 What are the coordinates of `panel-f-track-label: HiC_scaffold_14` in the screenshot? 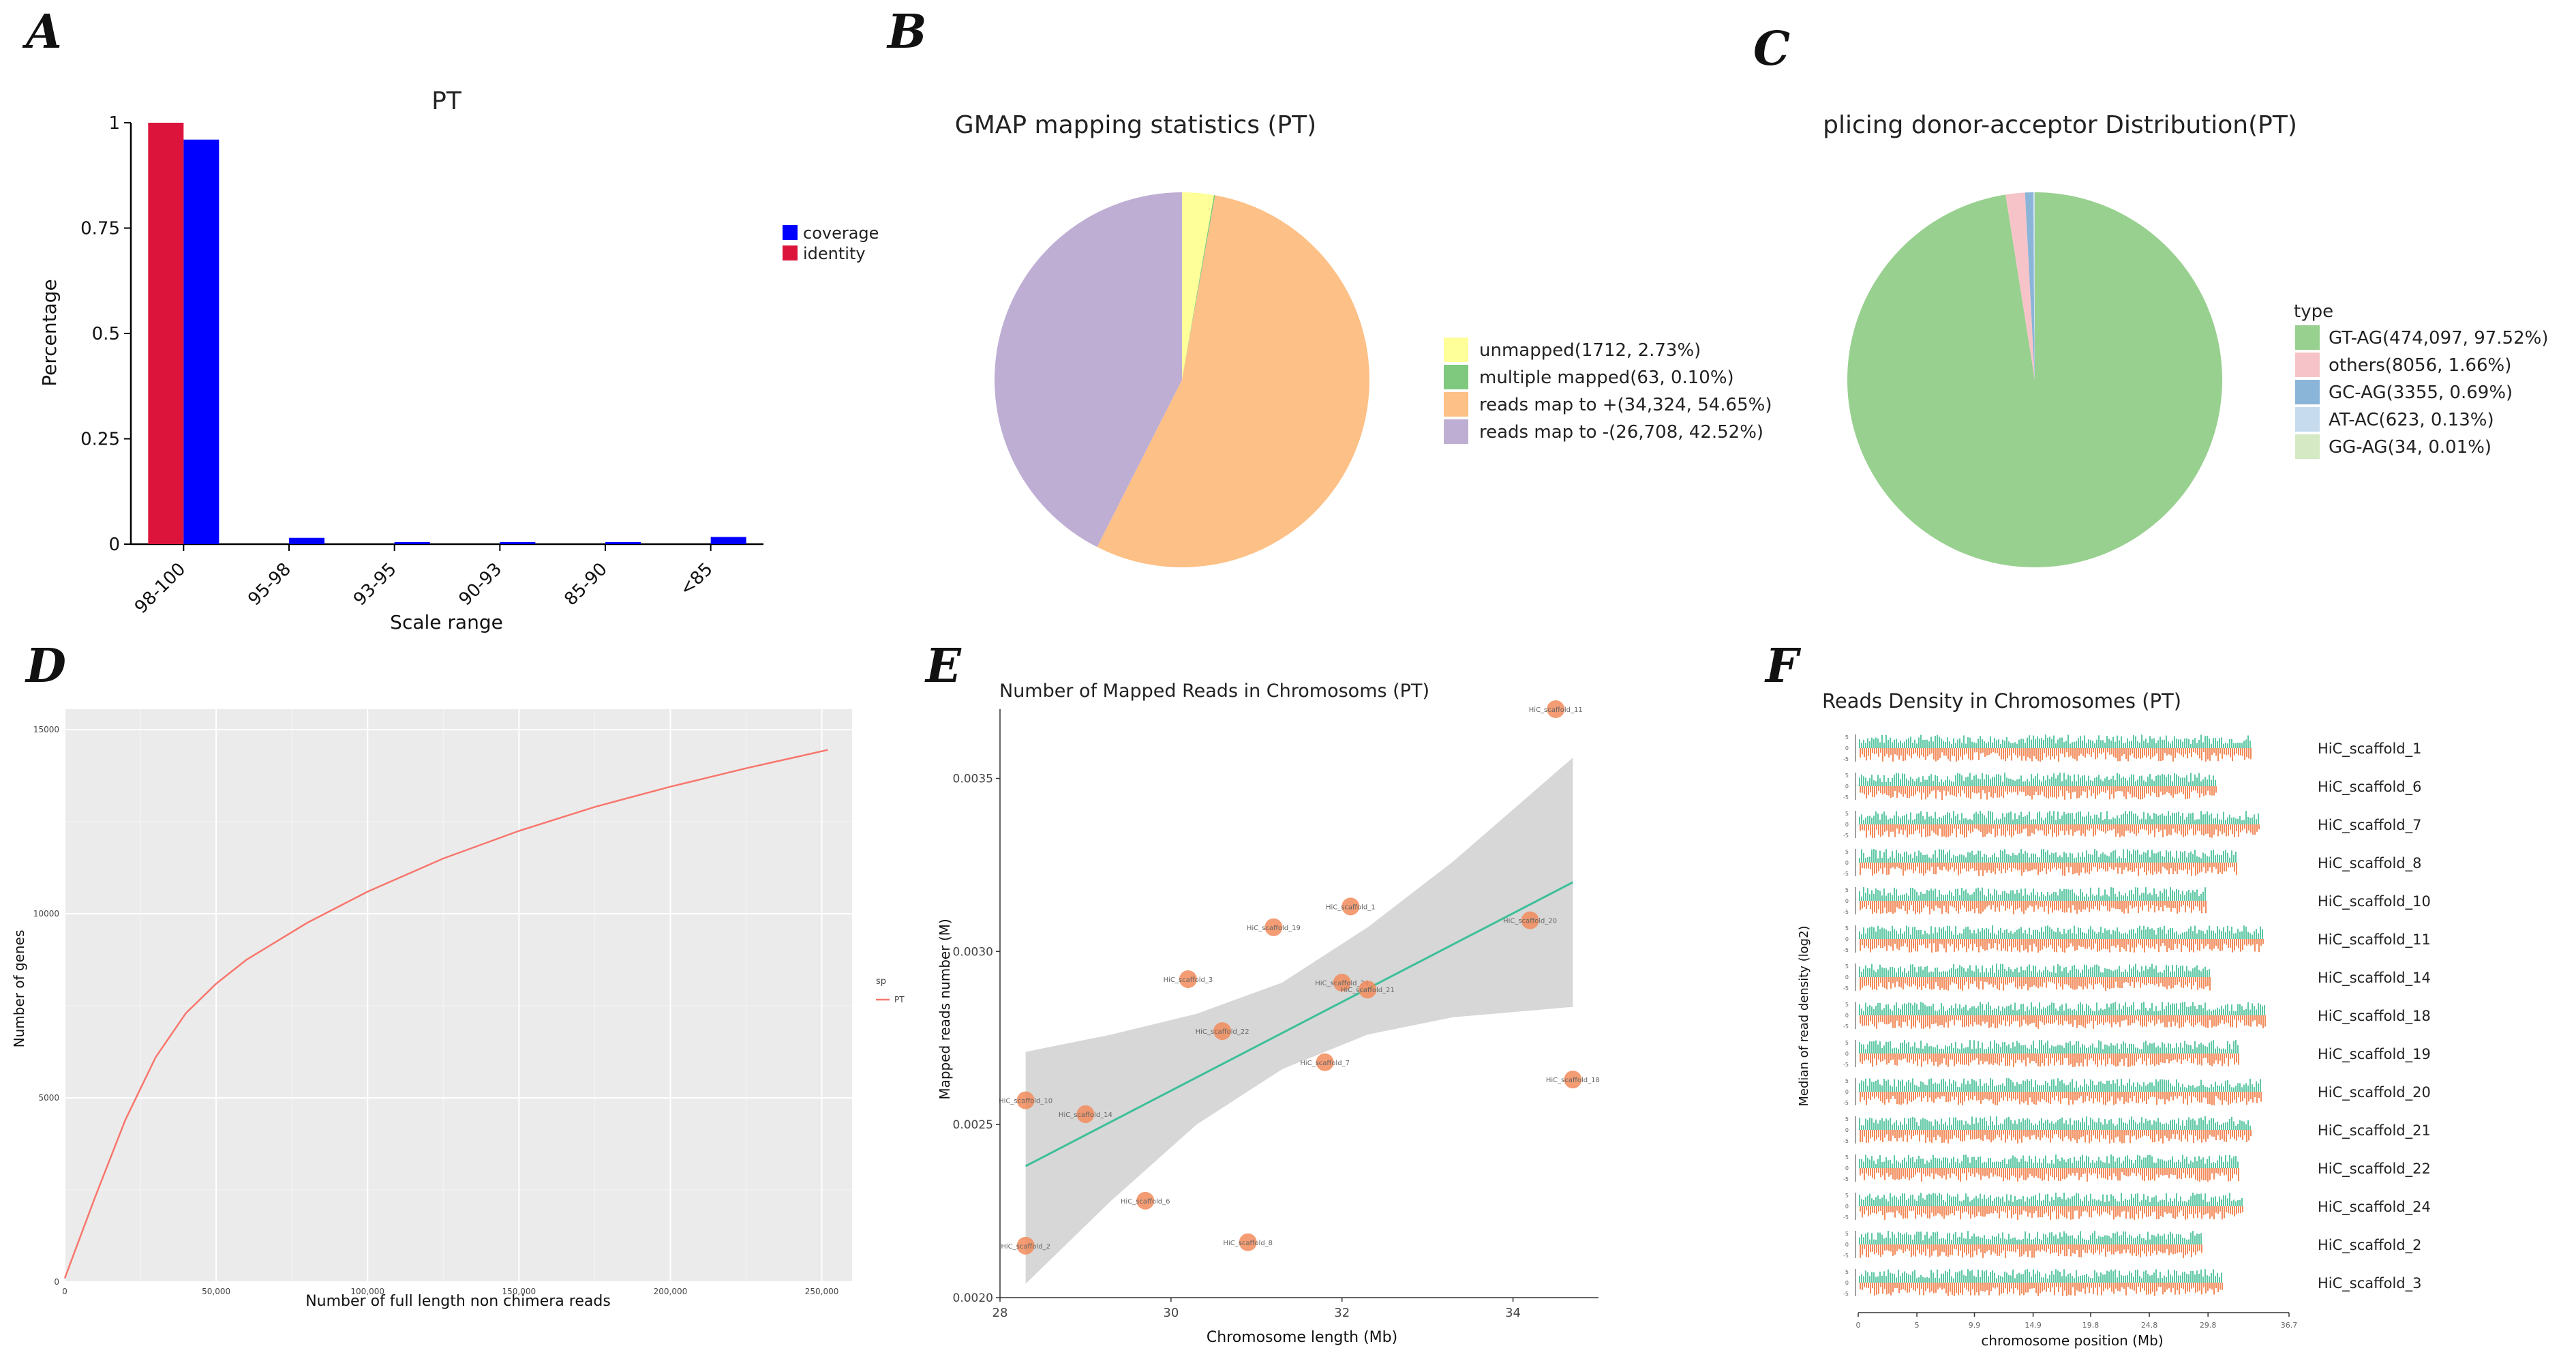 It's located at (2374, 979).